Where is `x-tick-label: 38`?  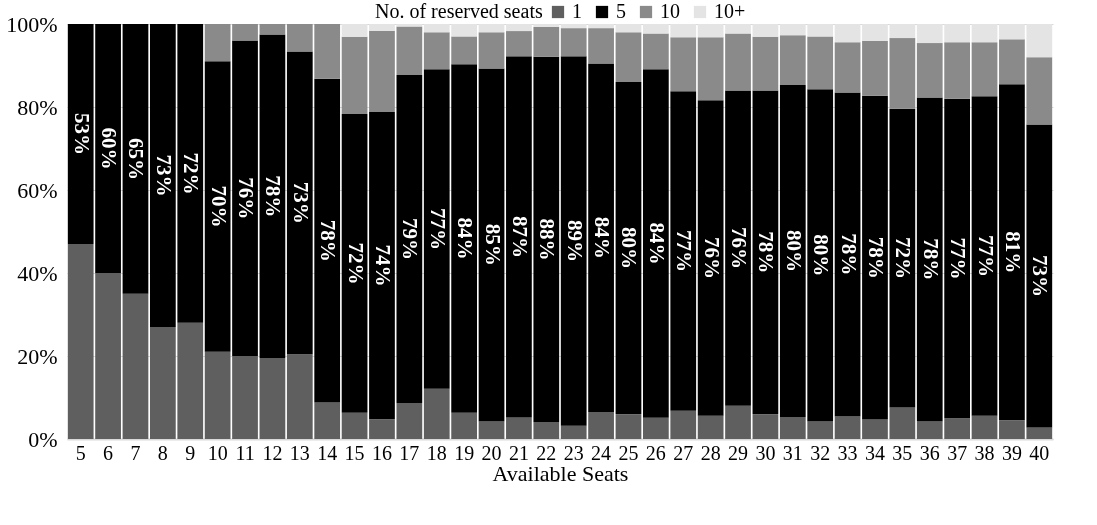 x-tick-label: 38 is located at coordinates (984, 452).